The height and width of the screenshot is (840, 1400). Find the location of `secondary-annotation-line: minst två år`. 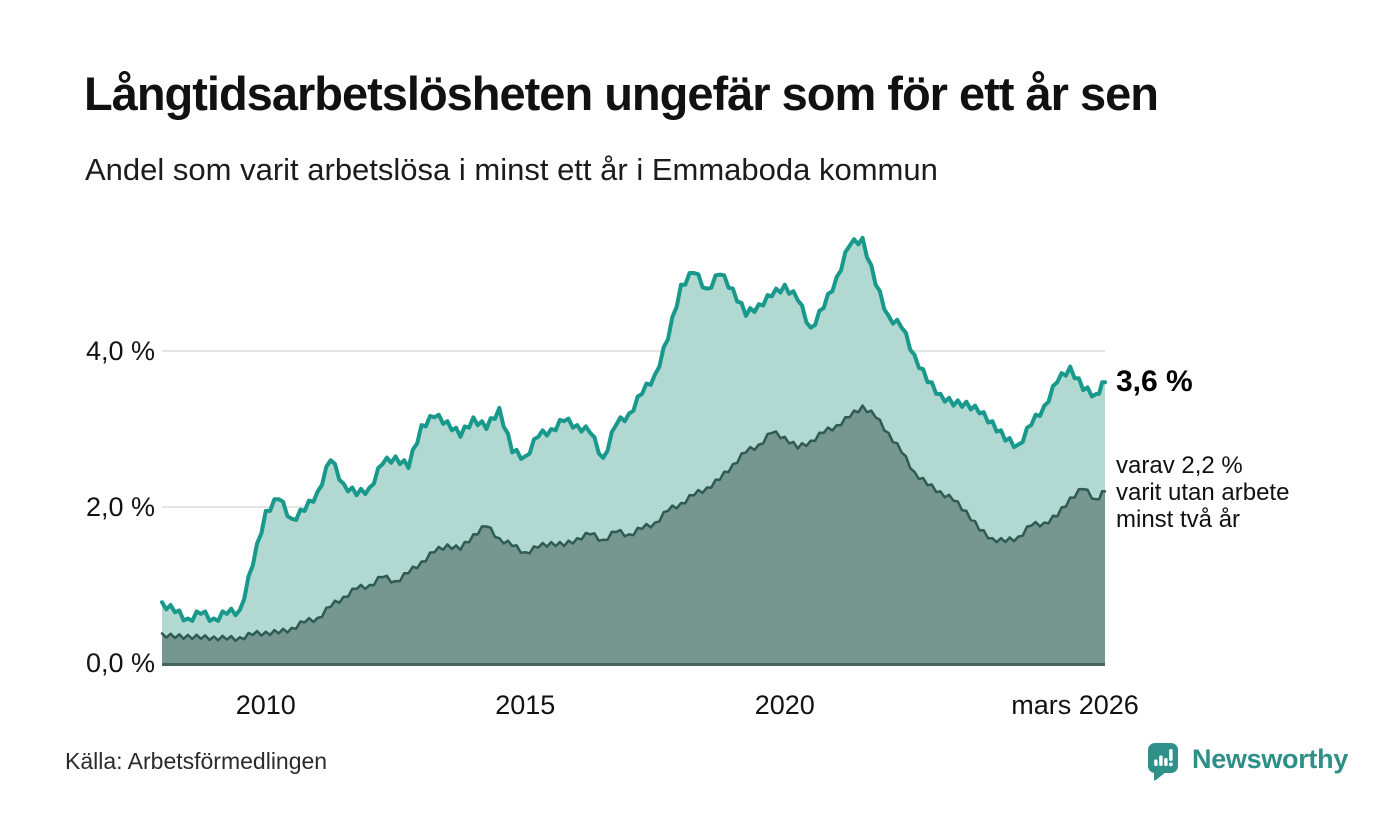

secondary-annotation-line: minst två år is located at coordinates (1178, 519).